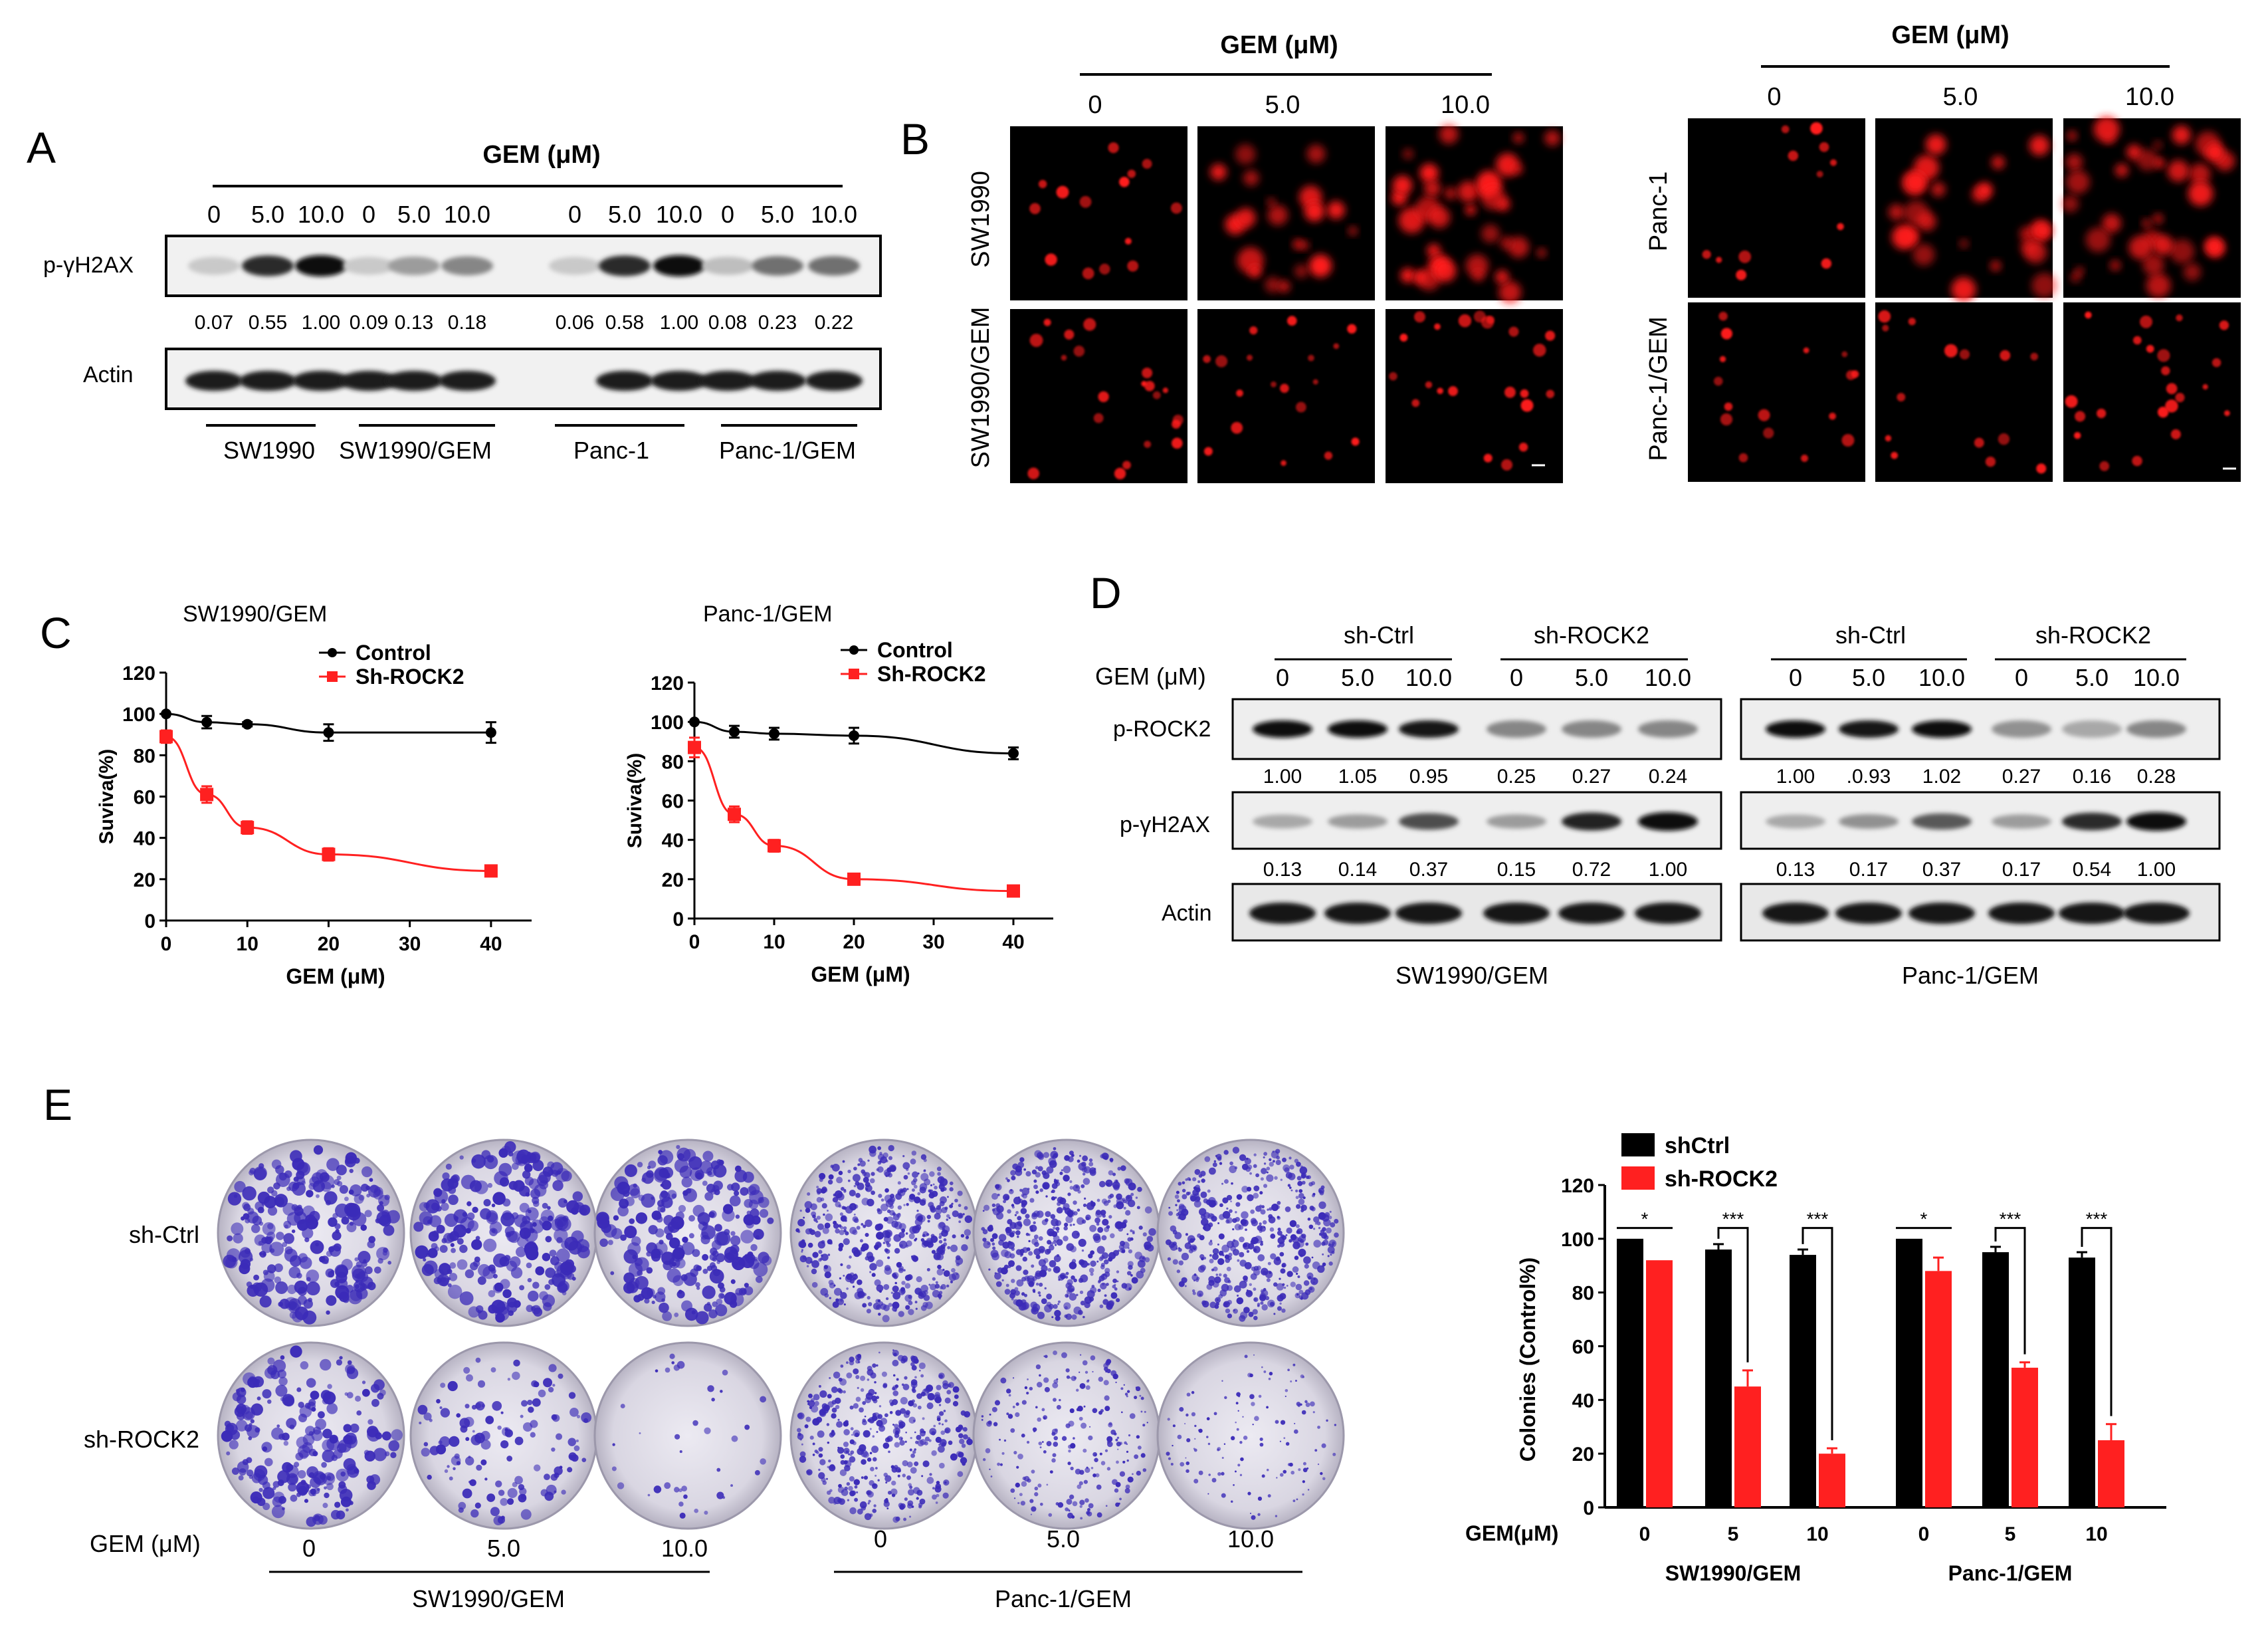 The image size is (2268, 1633). I want to click on x-tick-label: 5, so click(2010, 1534).